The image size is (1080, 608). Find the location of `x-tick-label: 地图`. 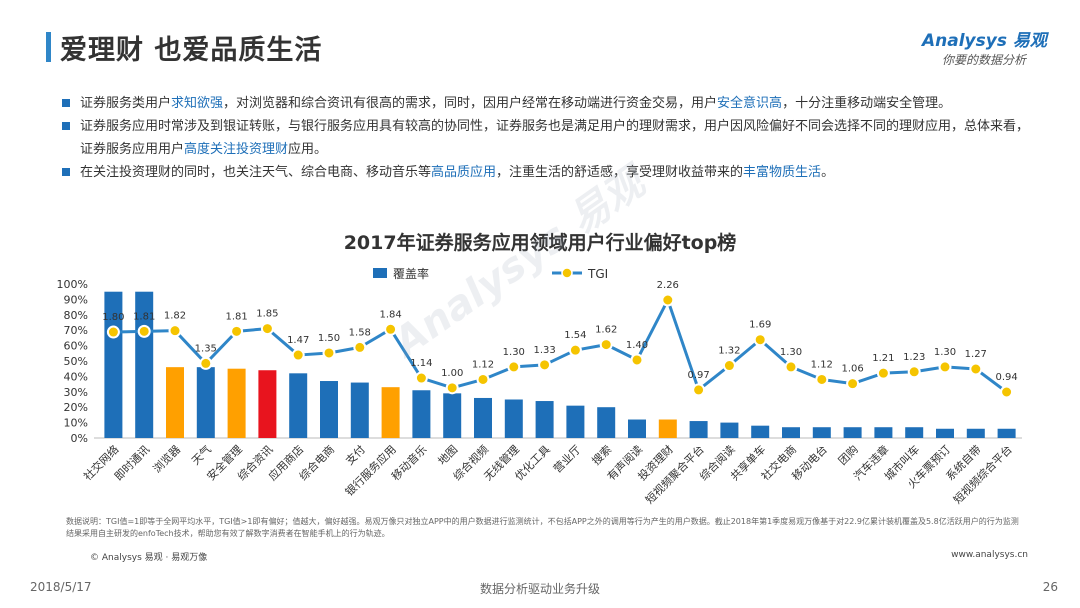

x-tick-label: 地图 is located at coordinates (448, 455).